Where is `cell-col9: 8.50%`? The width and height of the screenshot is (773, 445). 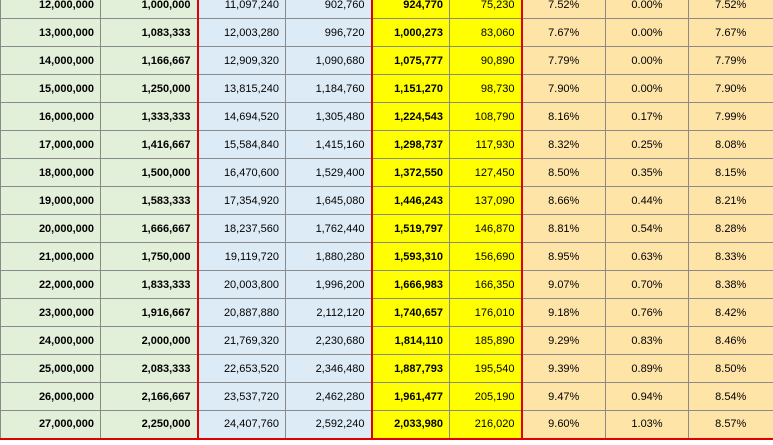 cell-col9: 8.50% is located at coordinates (730, 368).